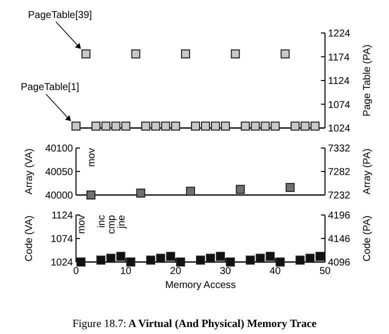 The height and width of the screenshot is (334, 389). Describe the element at coordinates (367, 239) in the screenshot. I see `y2-axis-title: Code (PA)` at that location.